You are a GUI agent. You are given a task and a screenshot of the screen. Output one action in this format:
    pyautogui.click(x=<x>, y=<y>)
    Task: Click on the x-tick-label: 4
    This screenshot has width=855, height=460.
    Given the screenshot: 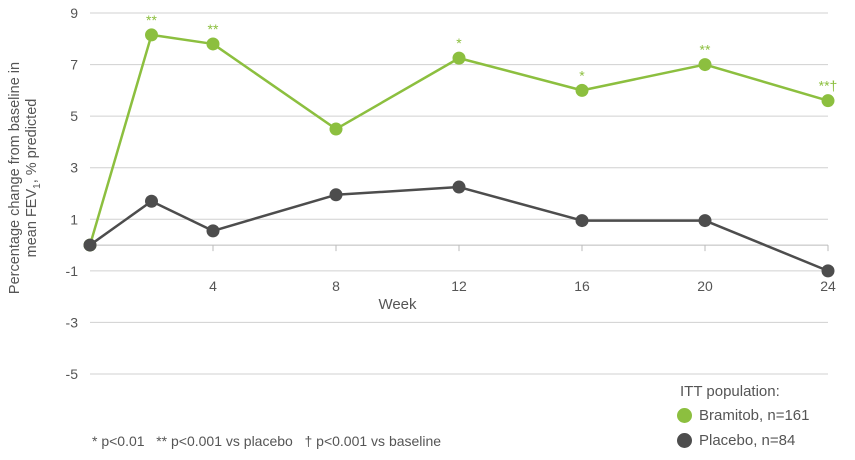 What is the action you would take?
    pyautogui.click(x=213, y=286)
    